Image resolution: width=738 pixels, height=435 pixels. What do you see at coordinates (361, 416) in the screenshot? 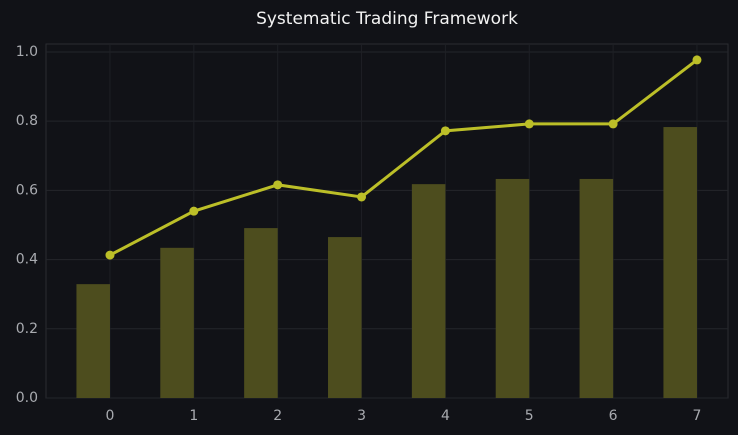
I see `x-tick-label: 3` at bounding box center [361, 416].